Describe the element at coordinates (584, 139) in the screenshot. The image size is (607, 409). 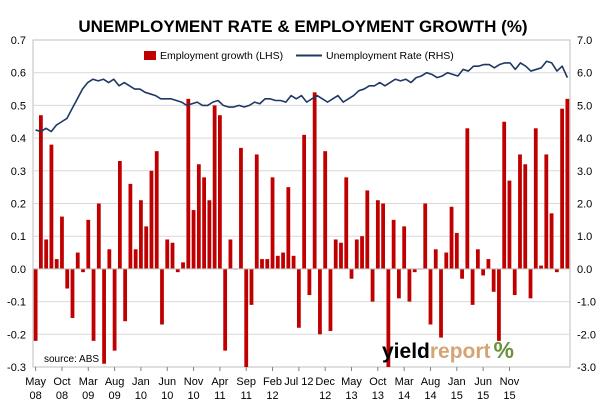
I see `y-right-tick-label: 4.0` at that location.